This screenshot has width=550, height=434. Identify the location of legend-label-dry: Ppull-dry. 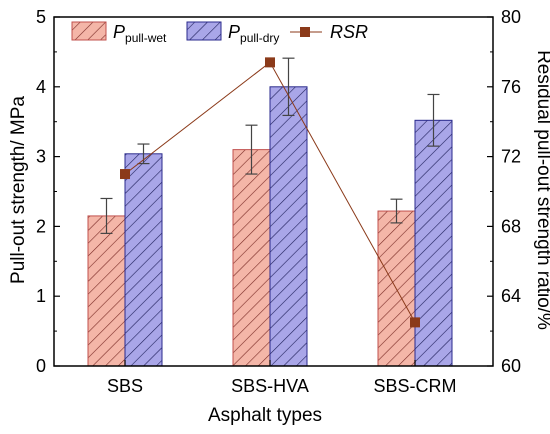
(253, 33).